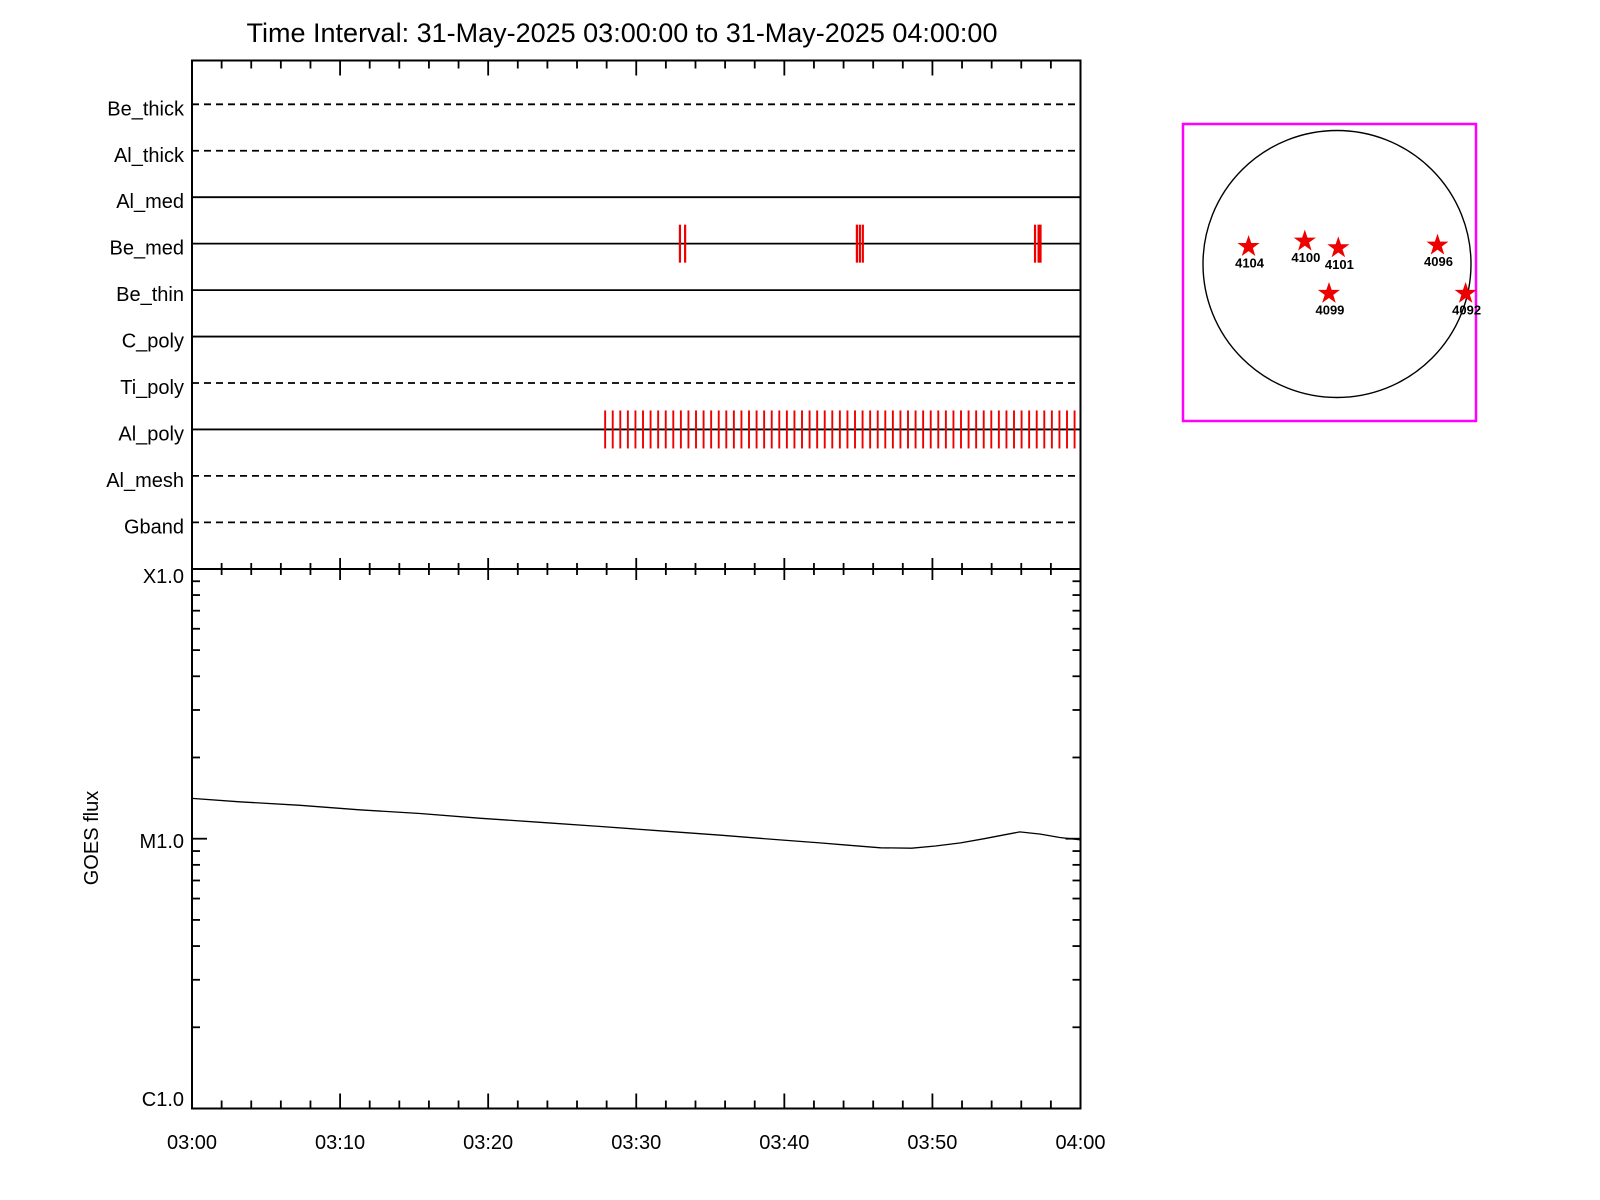 The height and width of the screenshot is (1200, 1600). I want to click on channel-label-C_poly: C_poly, so click(153, 342).